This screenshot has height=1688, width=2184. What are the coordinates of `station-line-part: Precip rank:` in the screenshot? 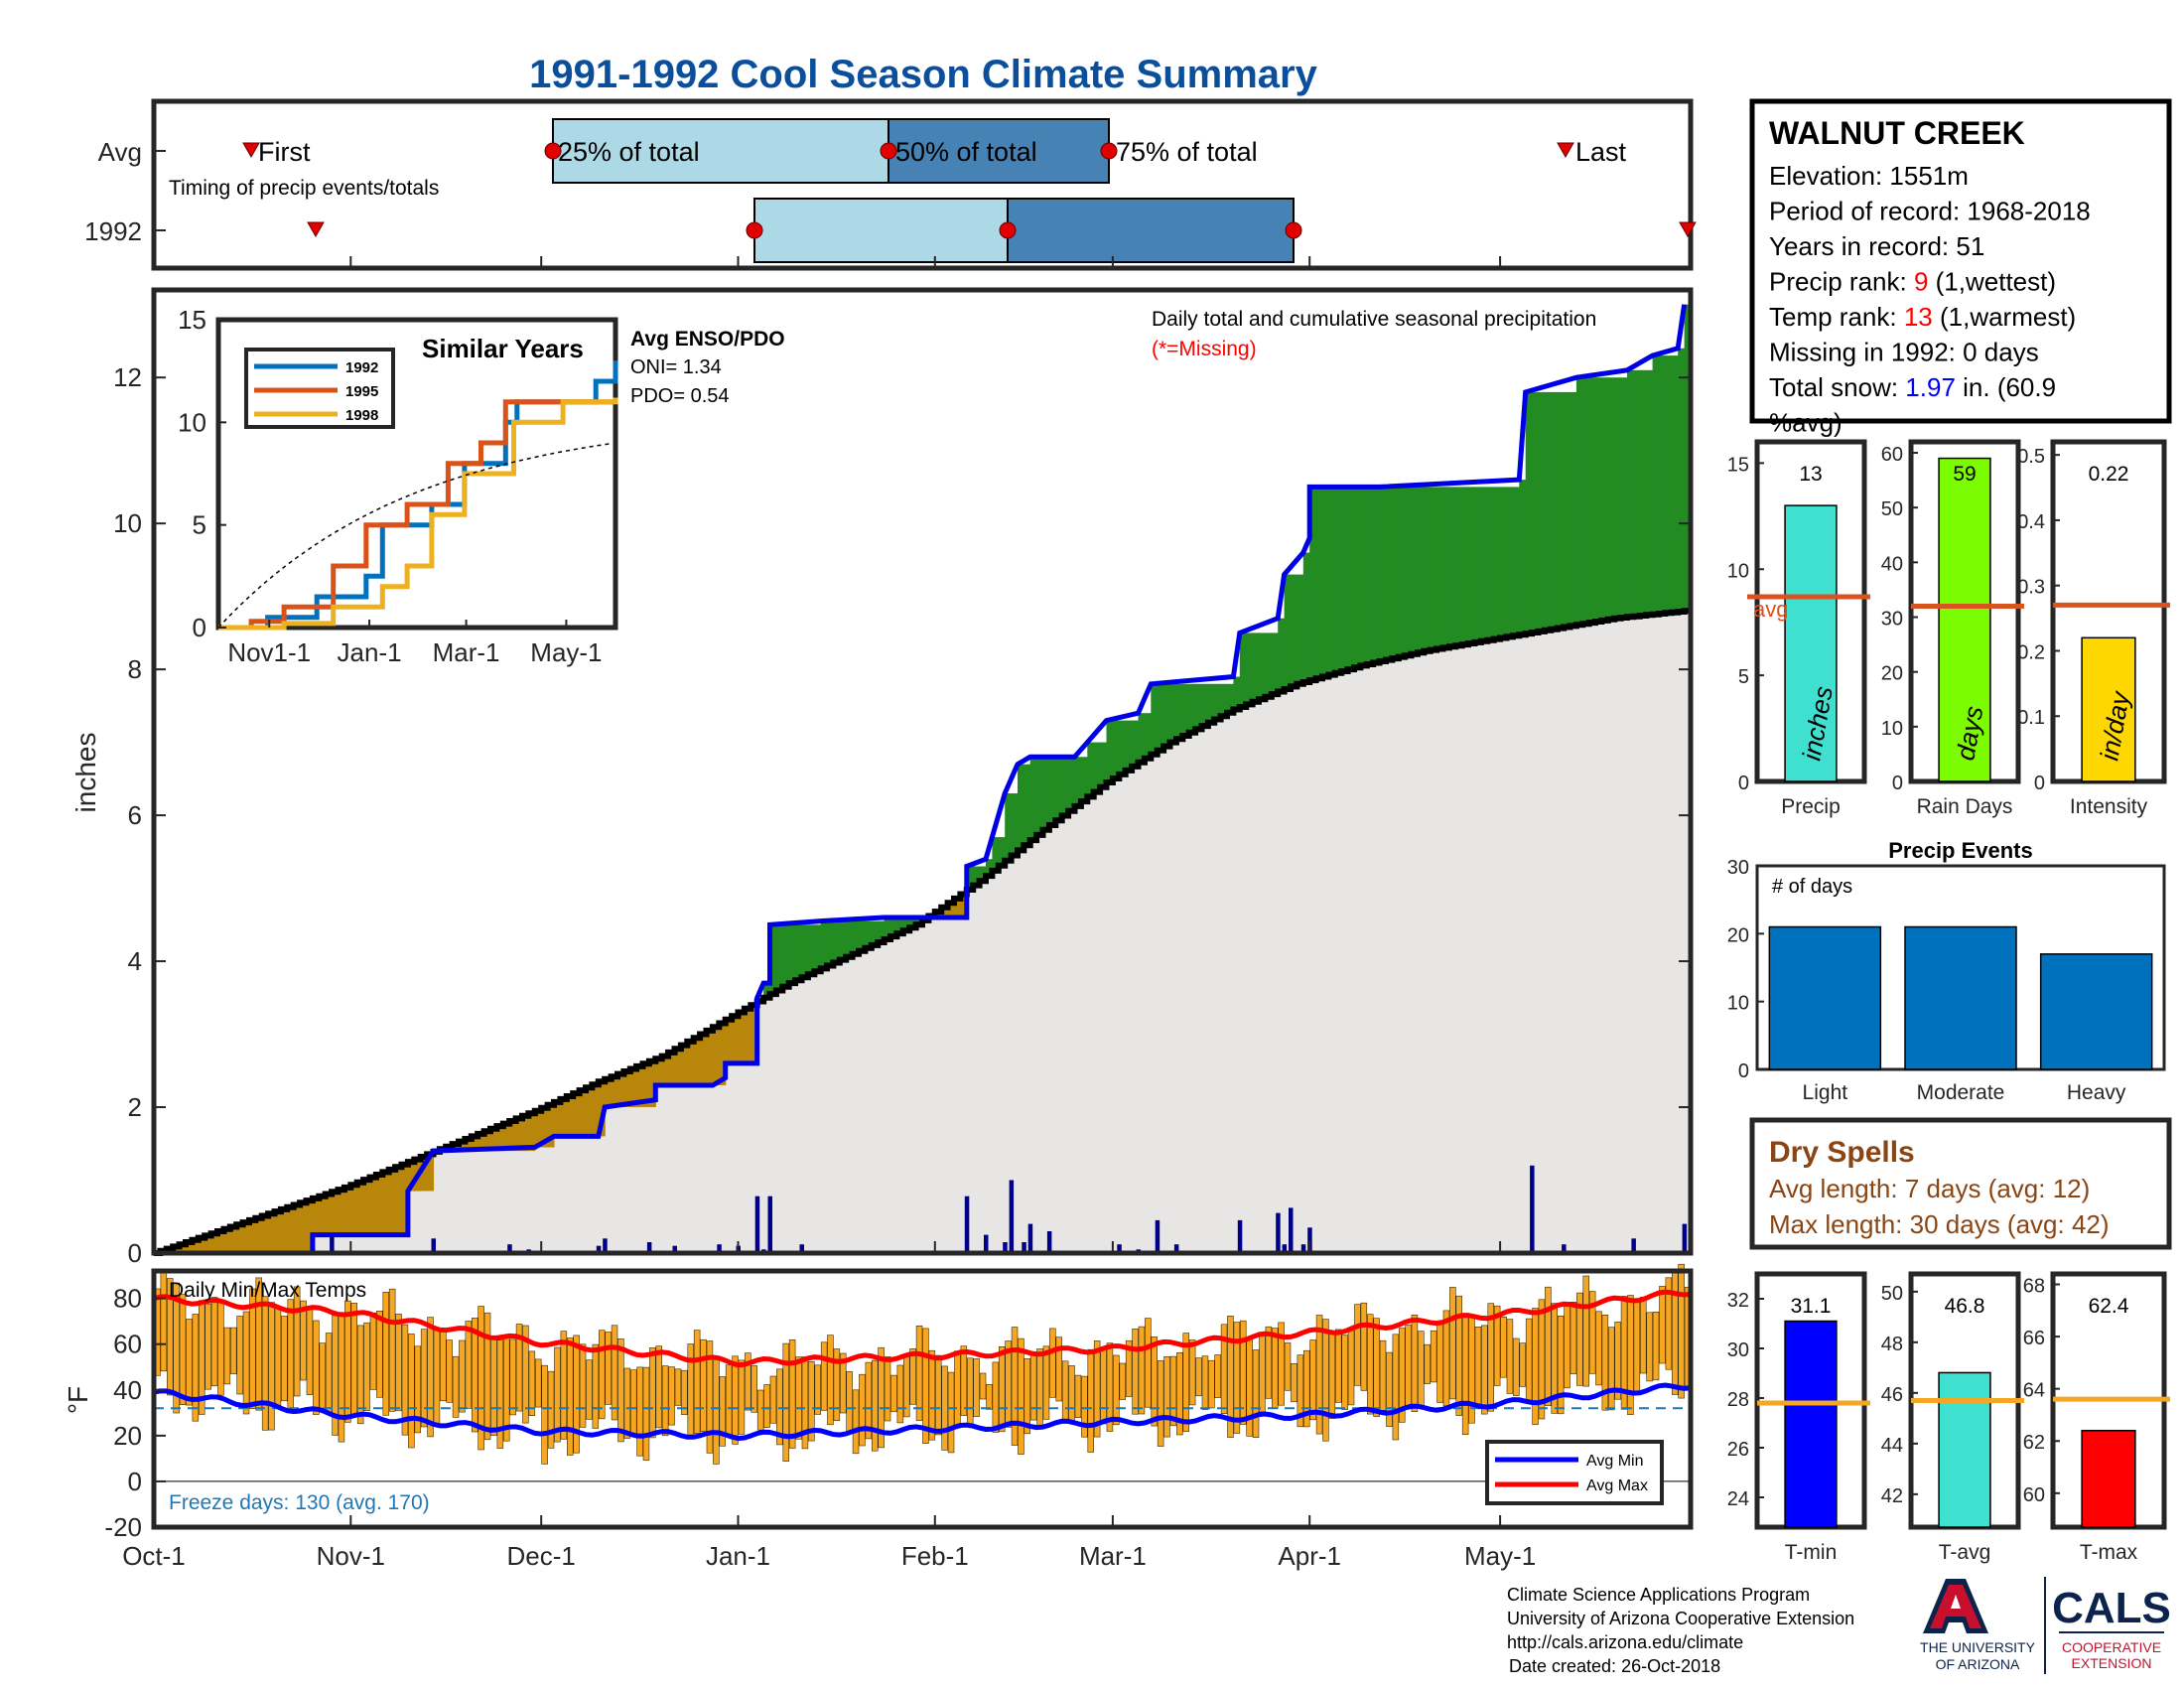 It's located at (1841, 282).